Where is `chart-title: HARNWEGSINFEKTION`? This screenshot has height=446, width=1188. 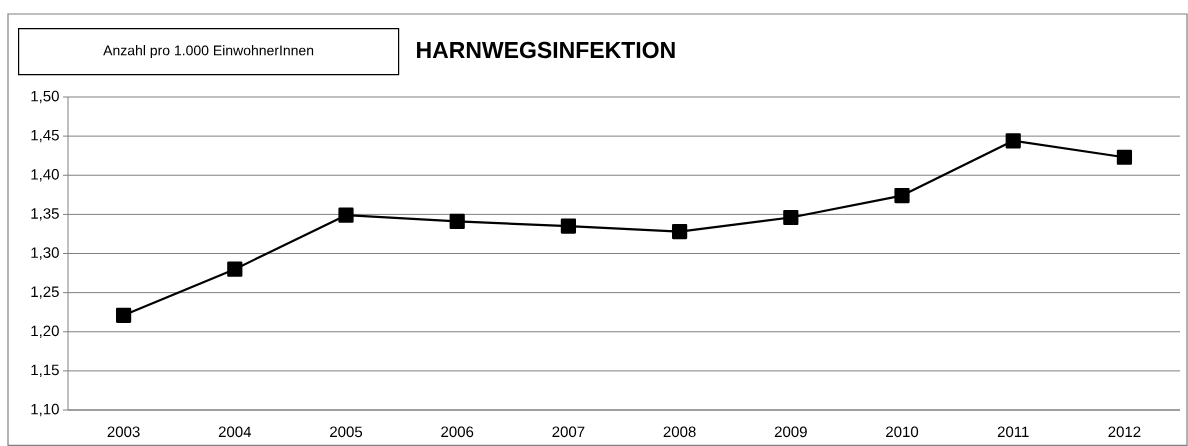 chart-title: HARNWEGSINFEKTION is located at coordinates (546, 50).